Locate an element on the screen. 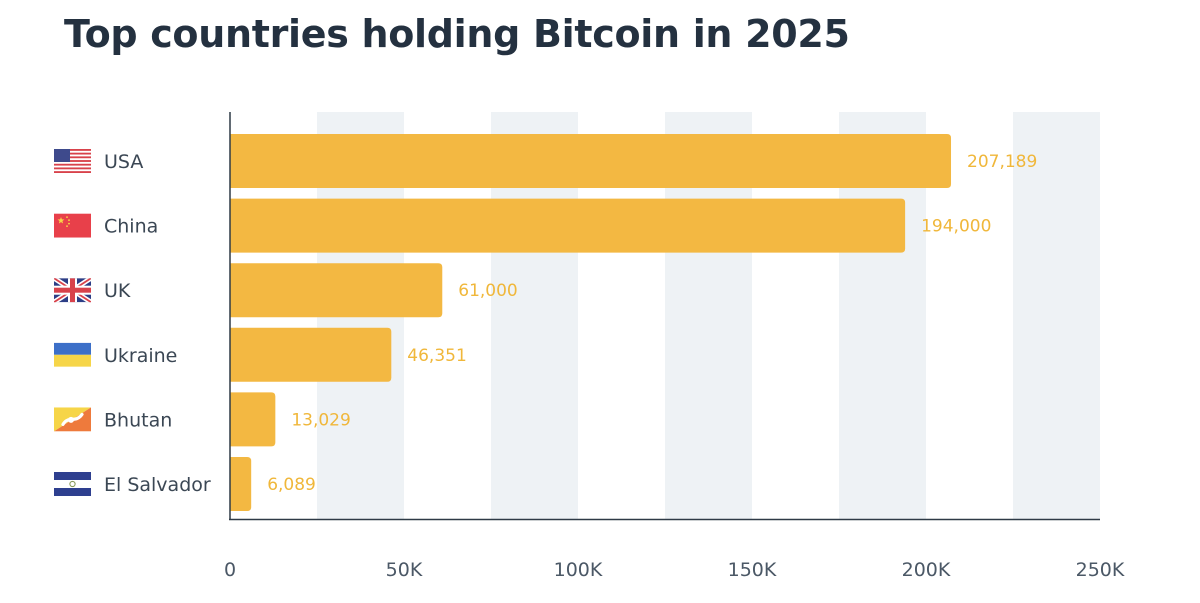 The height and width of the screenshot is (603, 1200). bhutan-flag-icon is located at coordinates (72, 419).